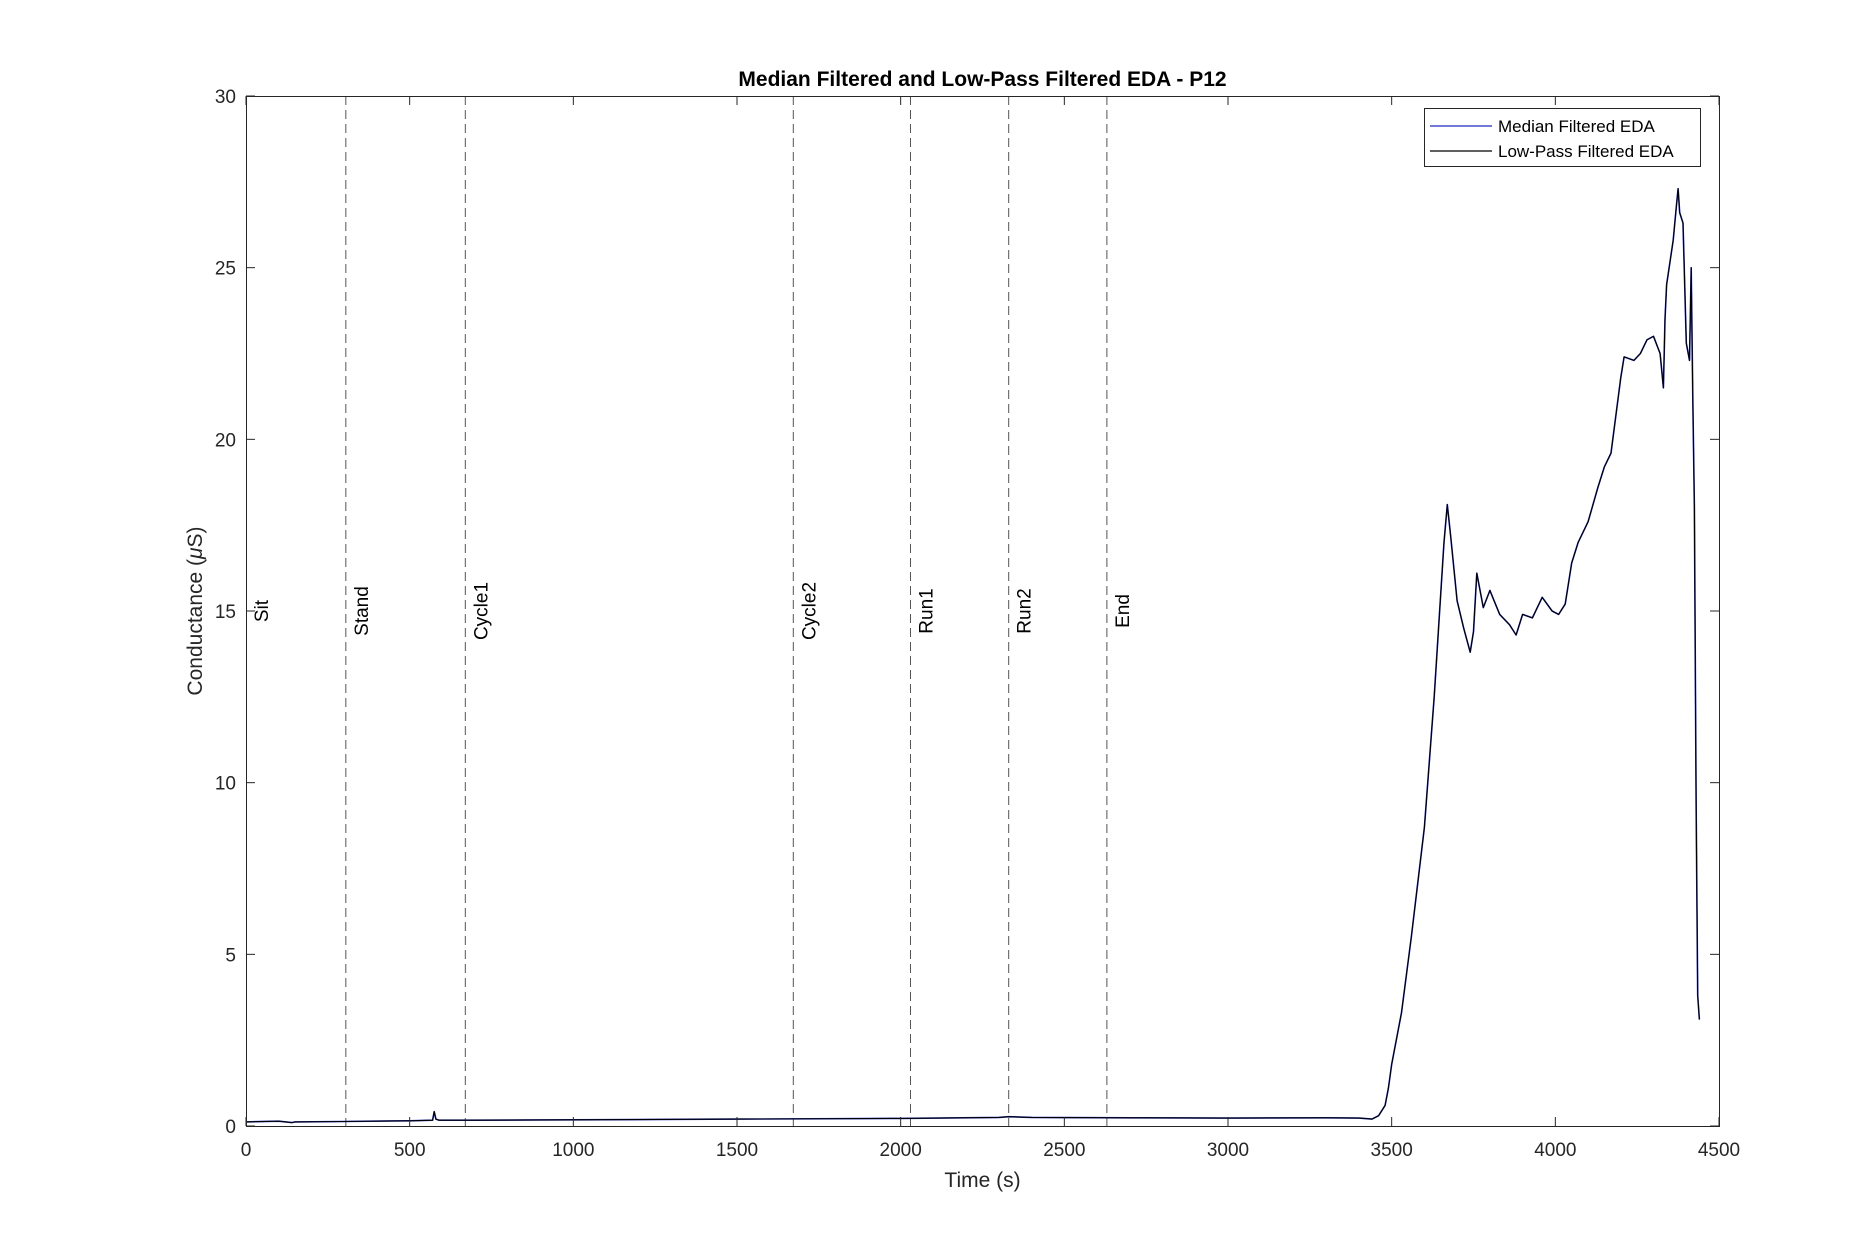  I want to click on x-tick-label: 4000, so click(1555, 1150).